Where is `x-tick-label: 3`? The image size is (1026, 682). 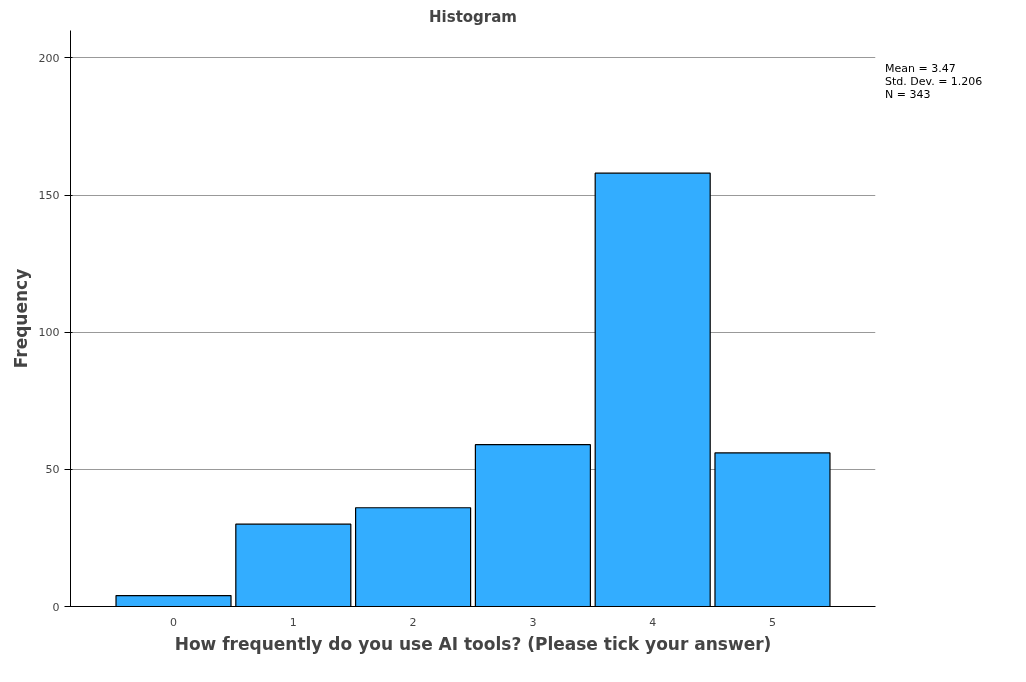 x-tick-label: 3 is located at coordinates (533, 622).